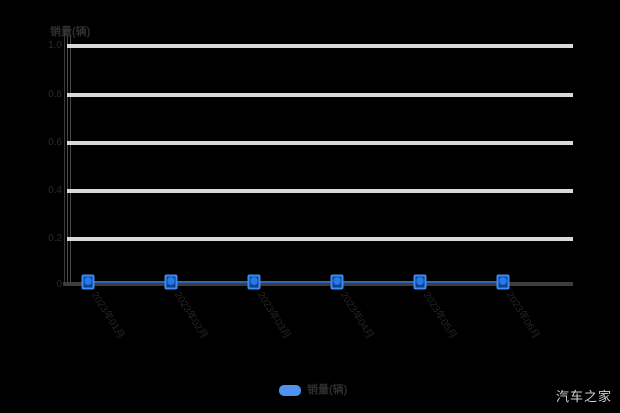 This screenshot has width=620, height=413. Describe the element at coordinates (290, 390) in the screenshot. I see `legend-swatch-icon` at that location.